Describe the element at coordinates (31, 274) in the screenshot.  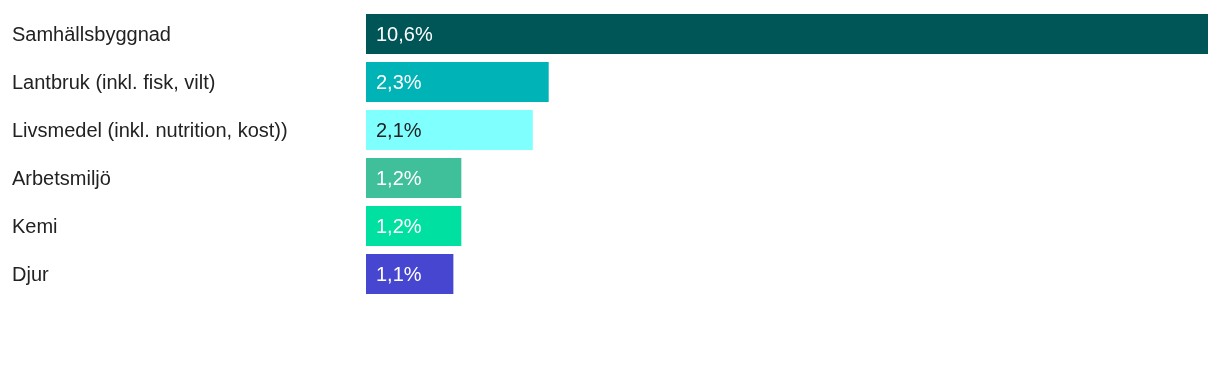
I see `y-tick-label: Djur` at that location.